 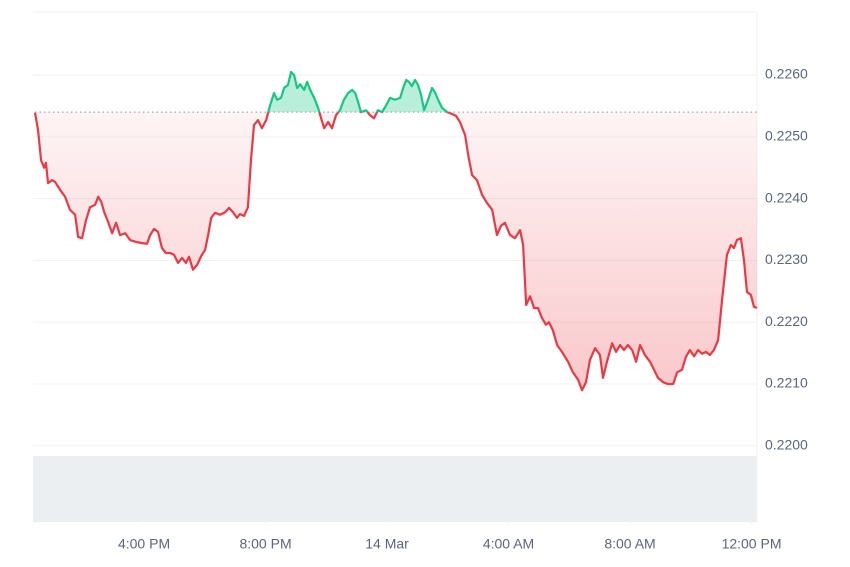 I want to click on y-tick-label: 0.2220, so click(x=786, y=321).